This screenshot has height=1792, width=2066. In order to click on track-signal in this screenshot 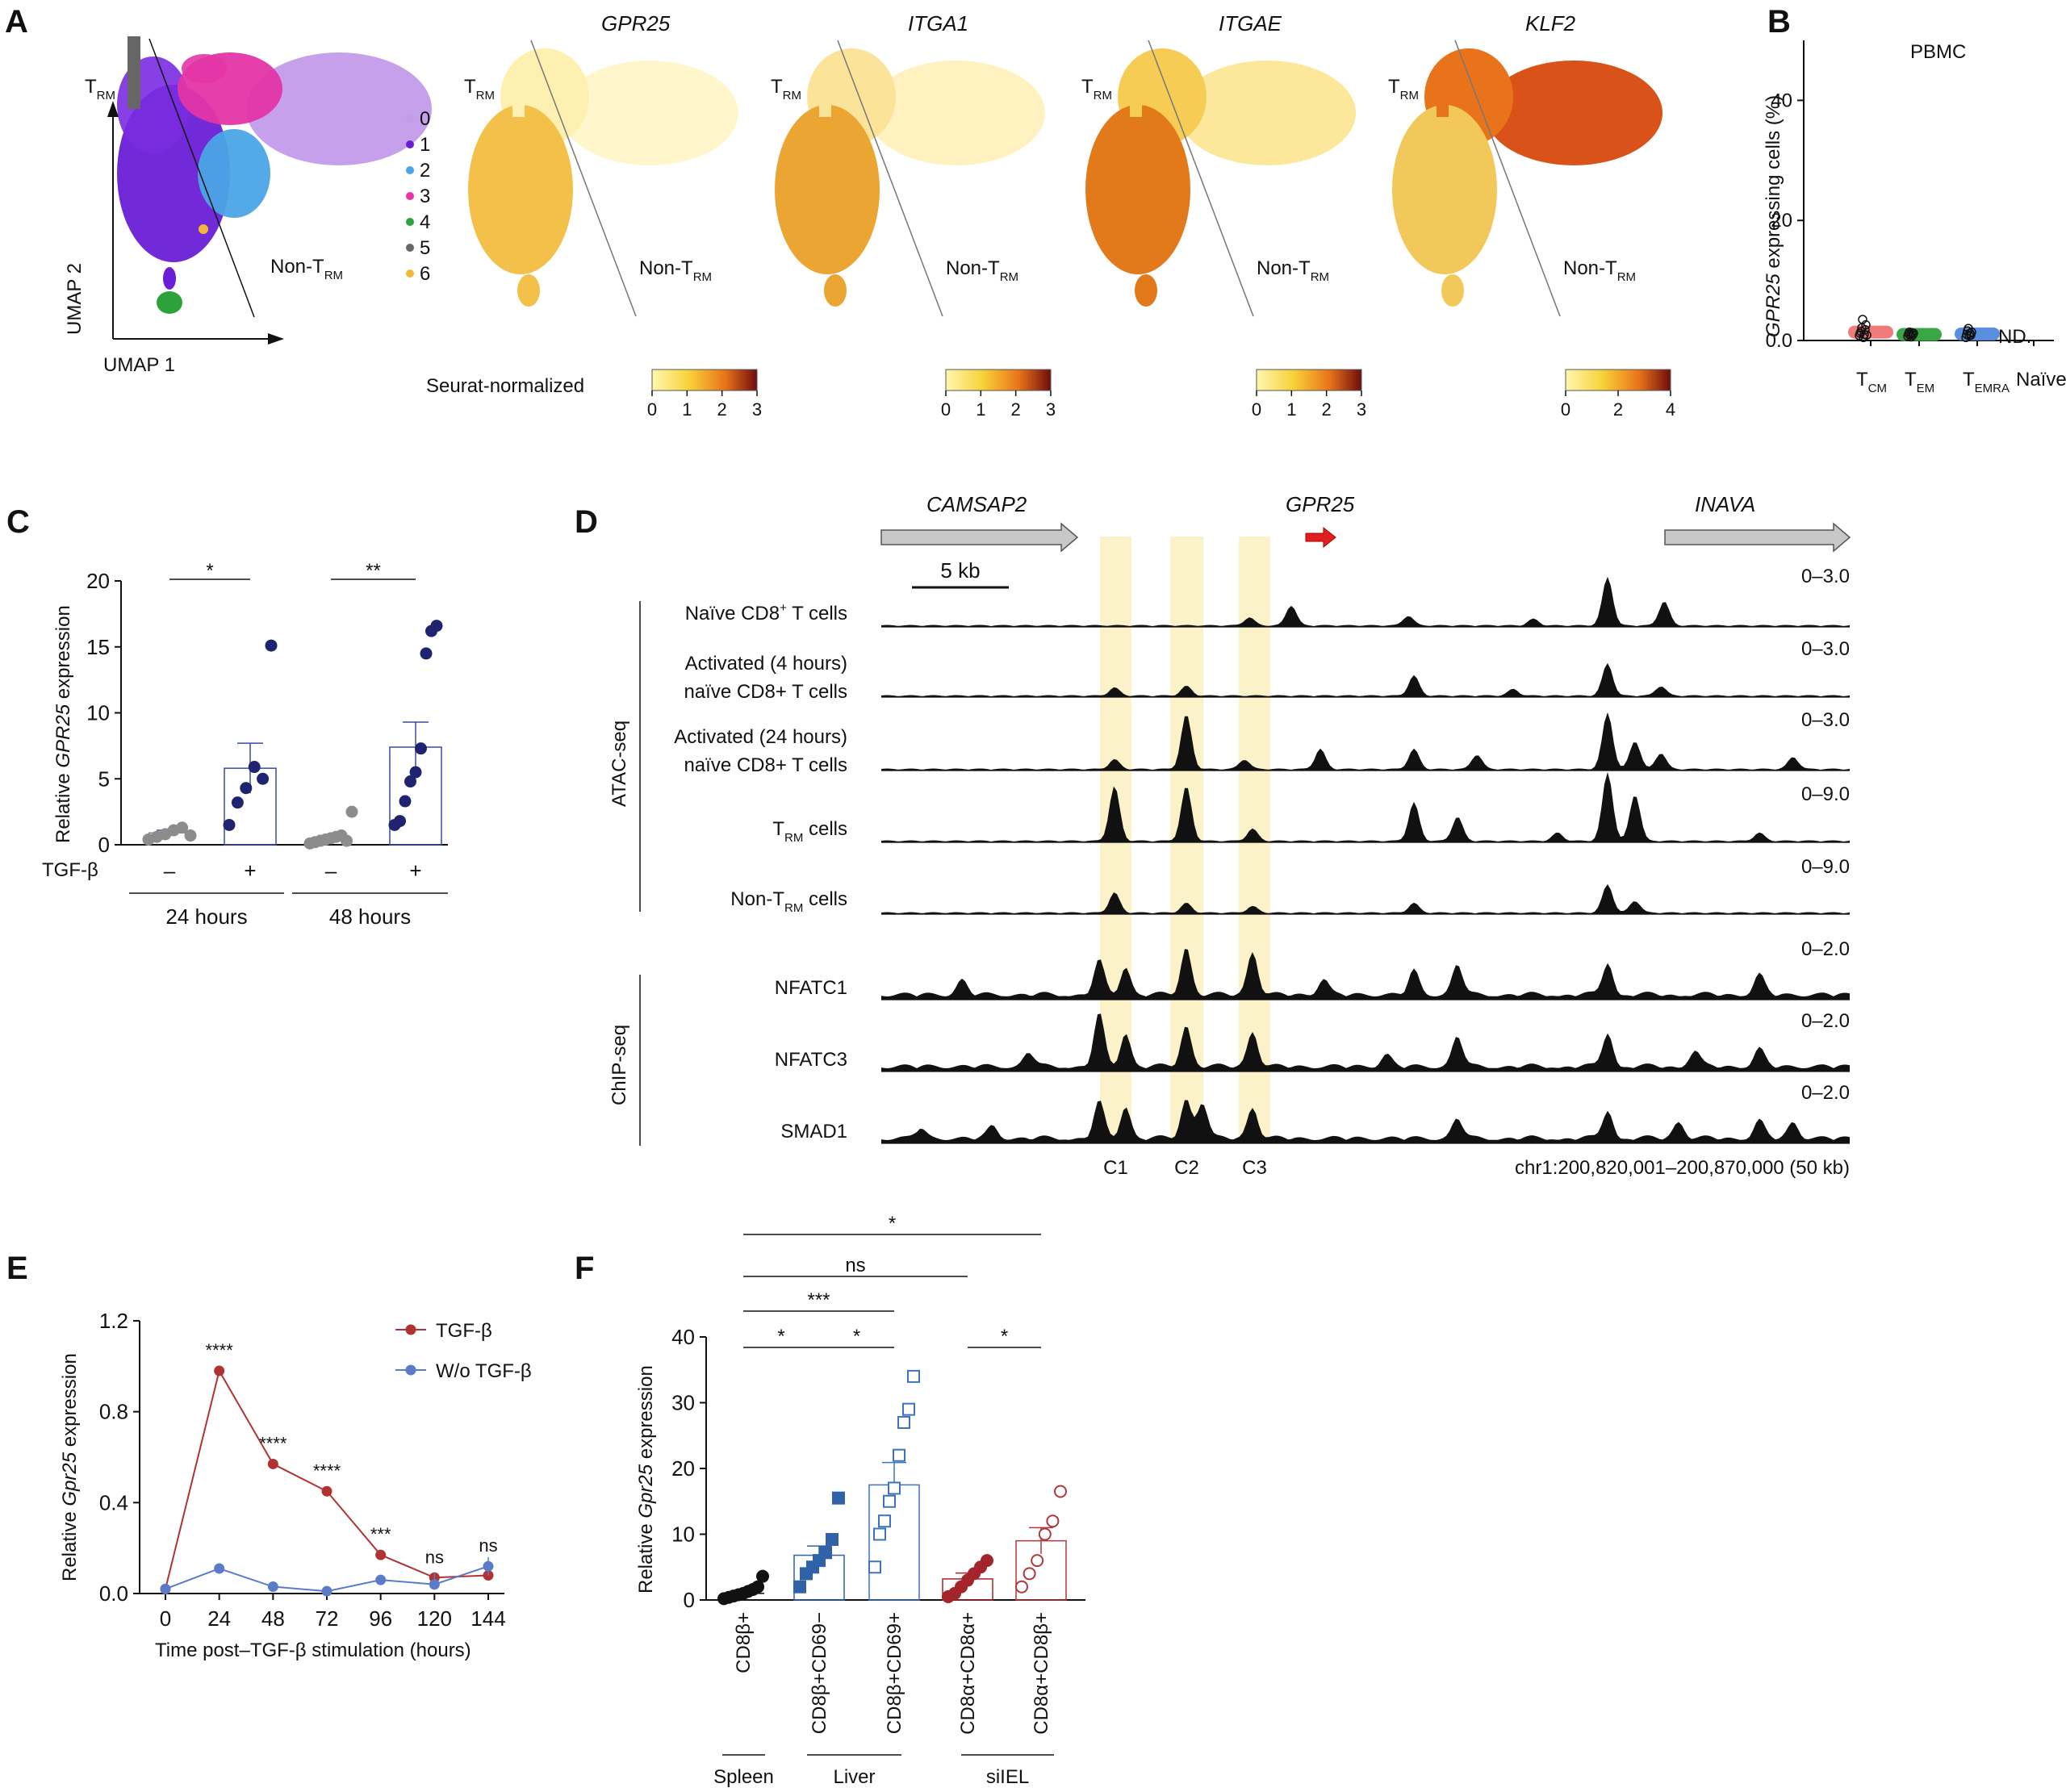, I will do `click(1365, 1121)`.